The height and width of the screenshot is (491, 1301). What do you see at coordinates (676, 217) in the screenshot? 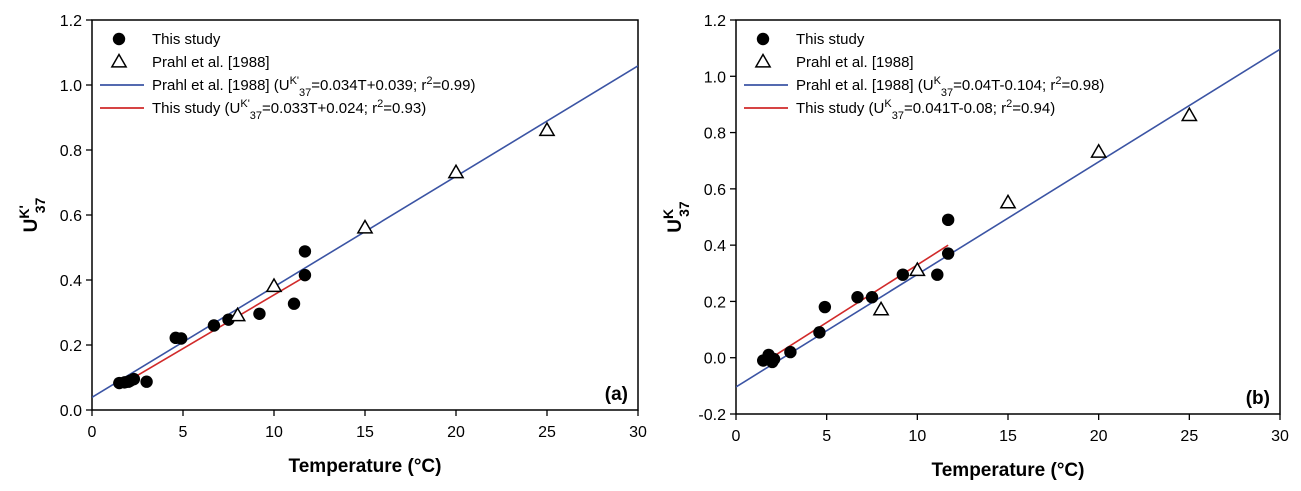
I see `y-axis-label: UK37` at bounding box center [676, 217].